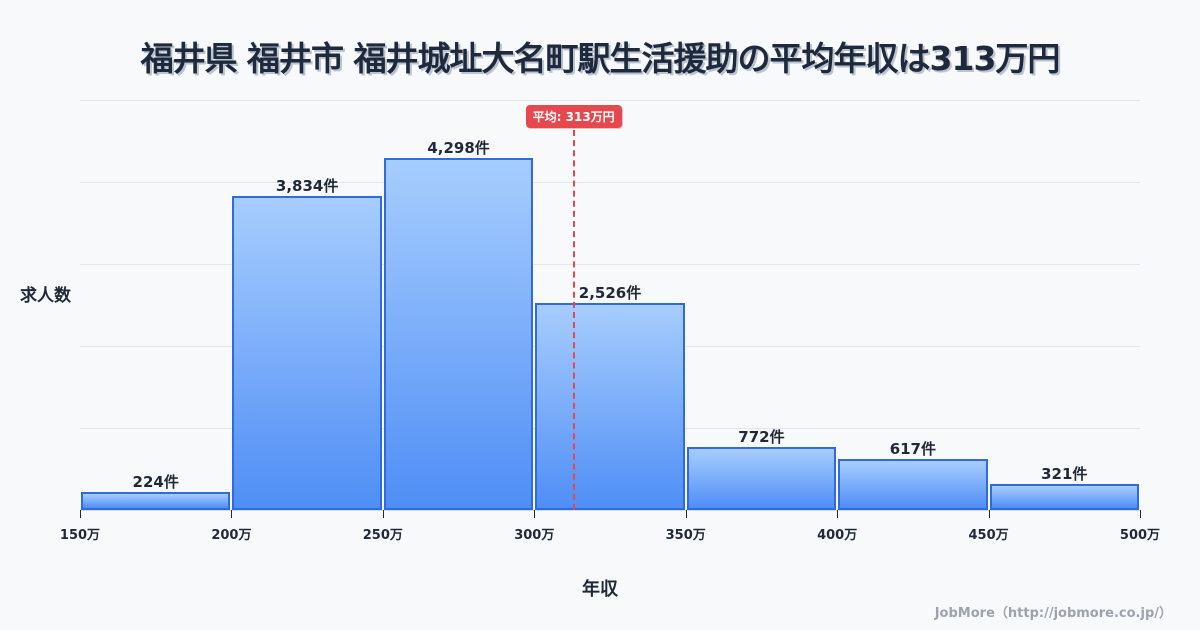 This screenshot has width=1200, height=630. What do you see at coordinates (80, 535) in the screenshot?
I see `x-tick-label: 150万` at bounding box center [80, 535].